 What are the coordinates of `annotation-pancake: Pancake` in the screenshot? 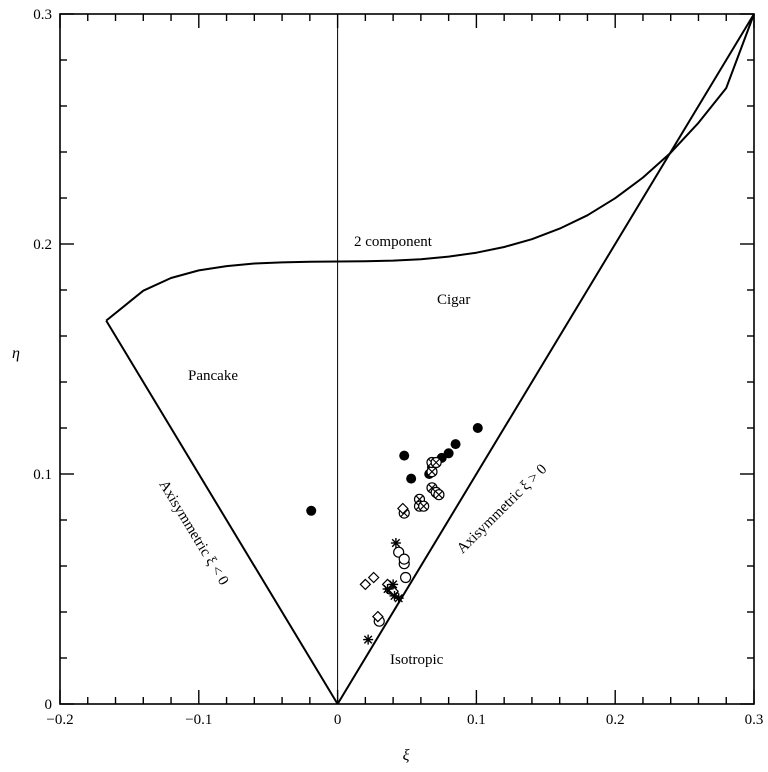 It's located at (213, 376).